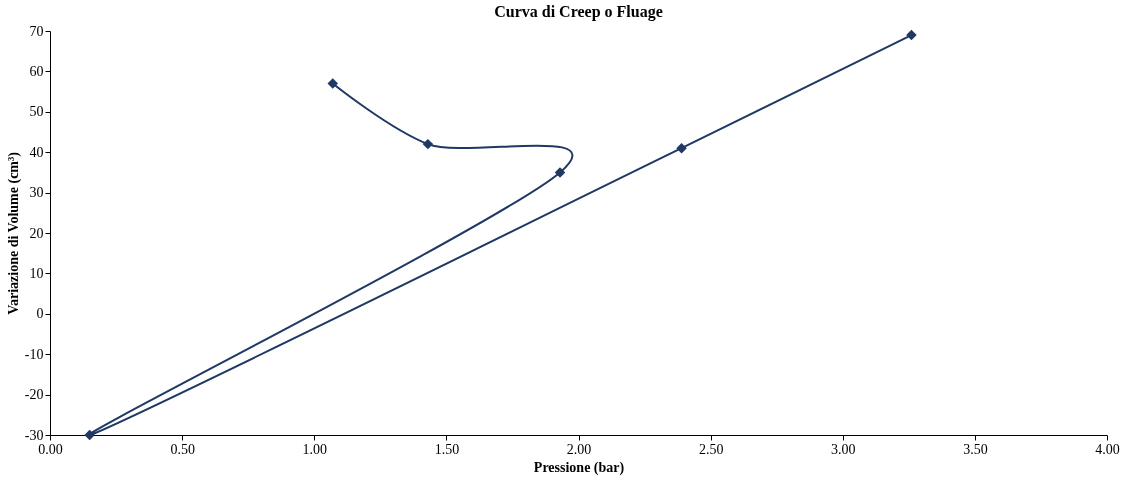 This screenshot has height=480, width=1140. What do you see at coordinates (50, 449) in the screenshot?
I see `x-tick-label: 0.00` at bounding box center [50, 449].